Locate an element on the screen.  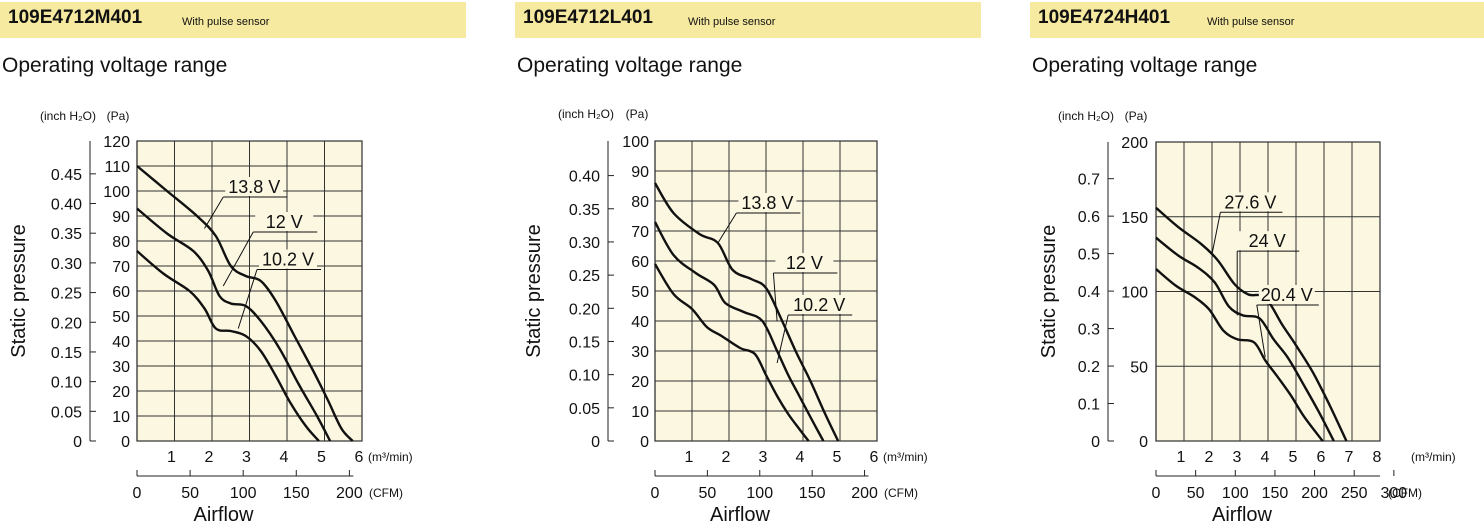
model-banner is located at coordinates (1257, 20).